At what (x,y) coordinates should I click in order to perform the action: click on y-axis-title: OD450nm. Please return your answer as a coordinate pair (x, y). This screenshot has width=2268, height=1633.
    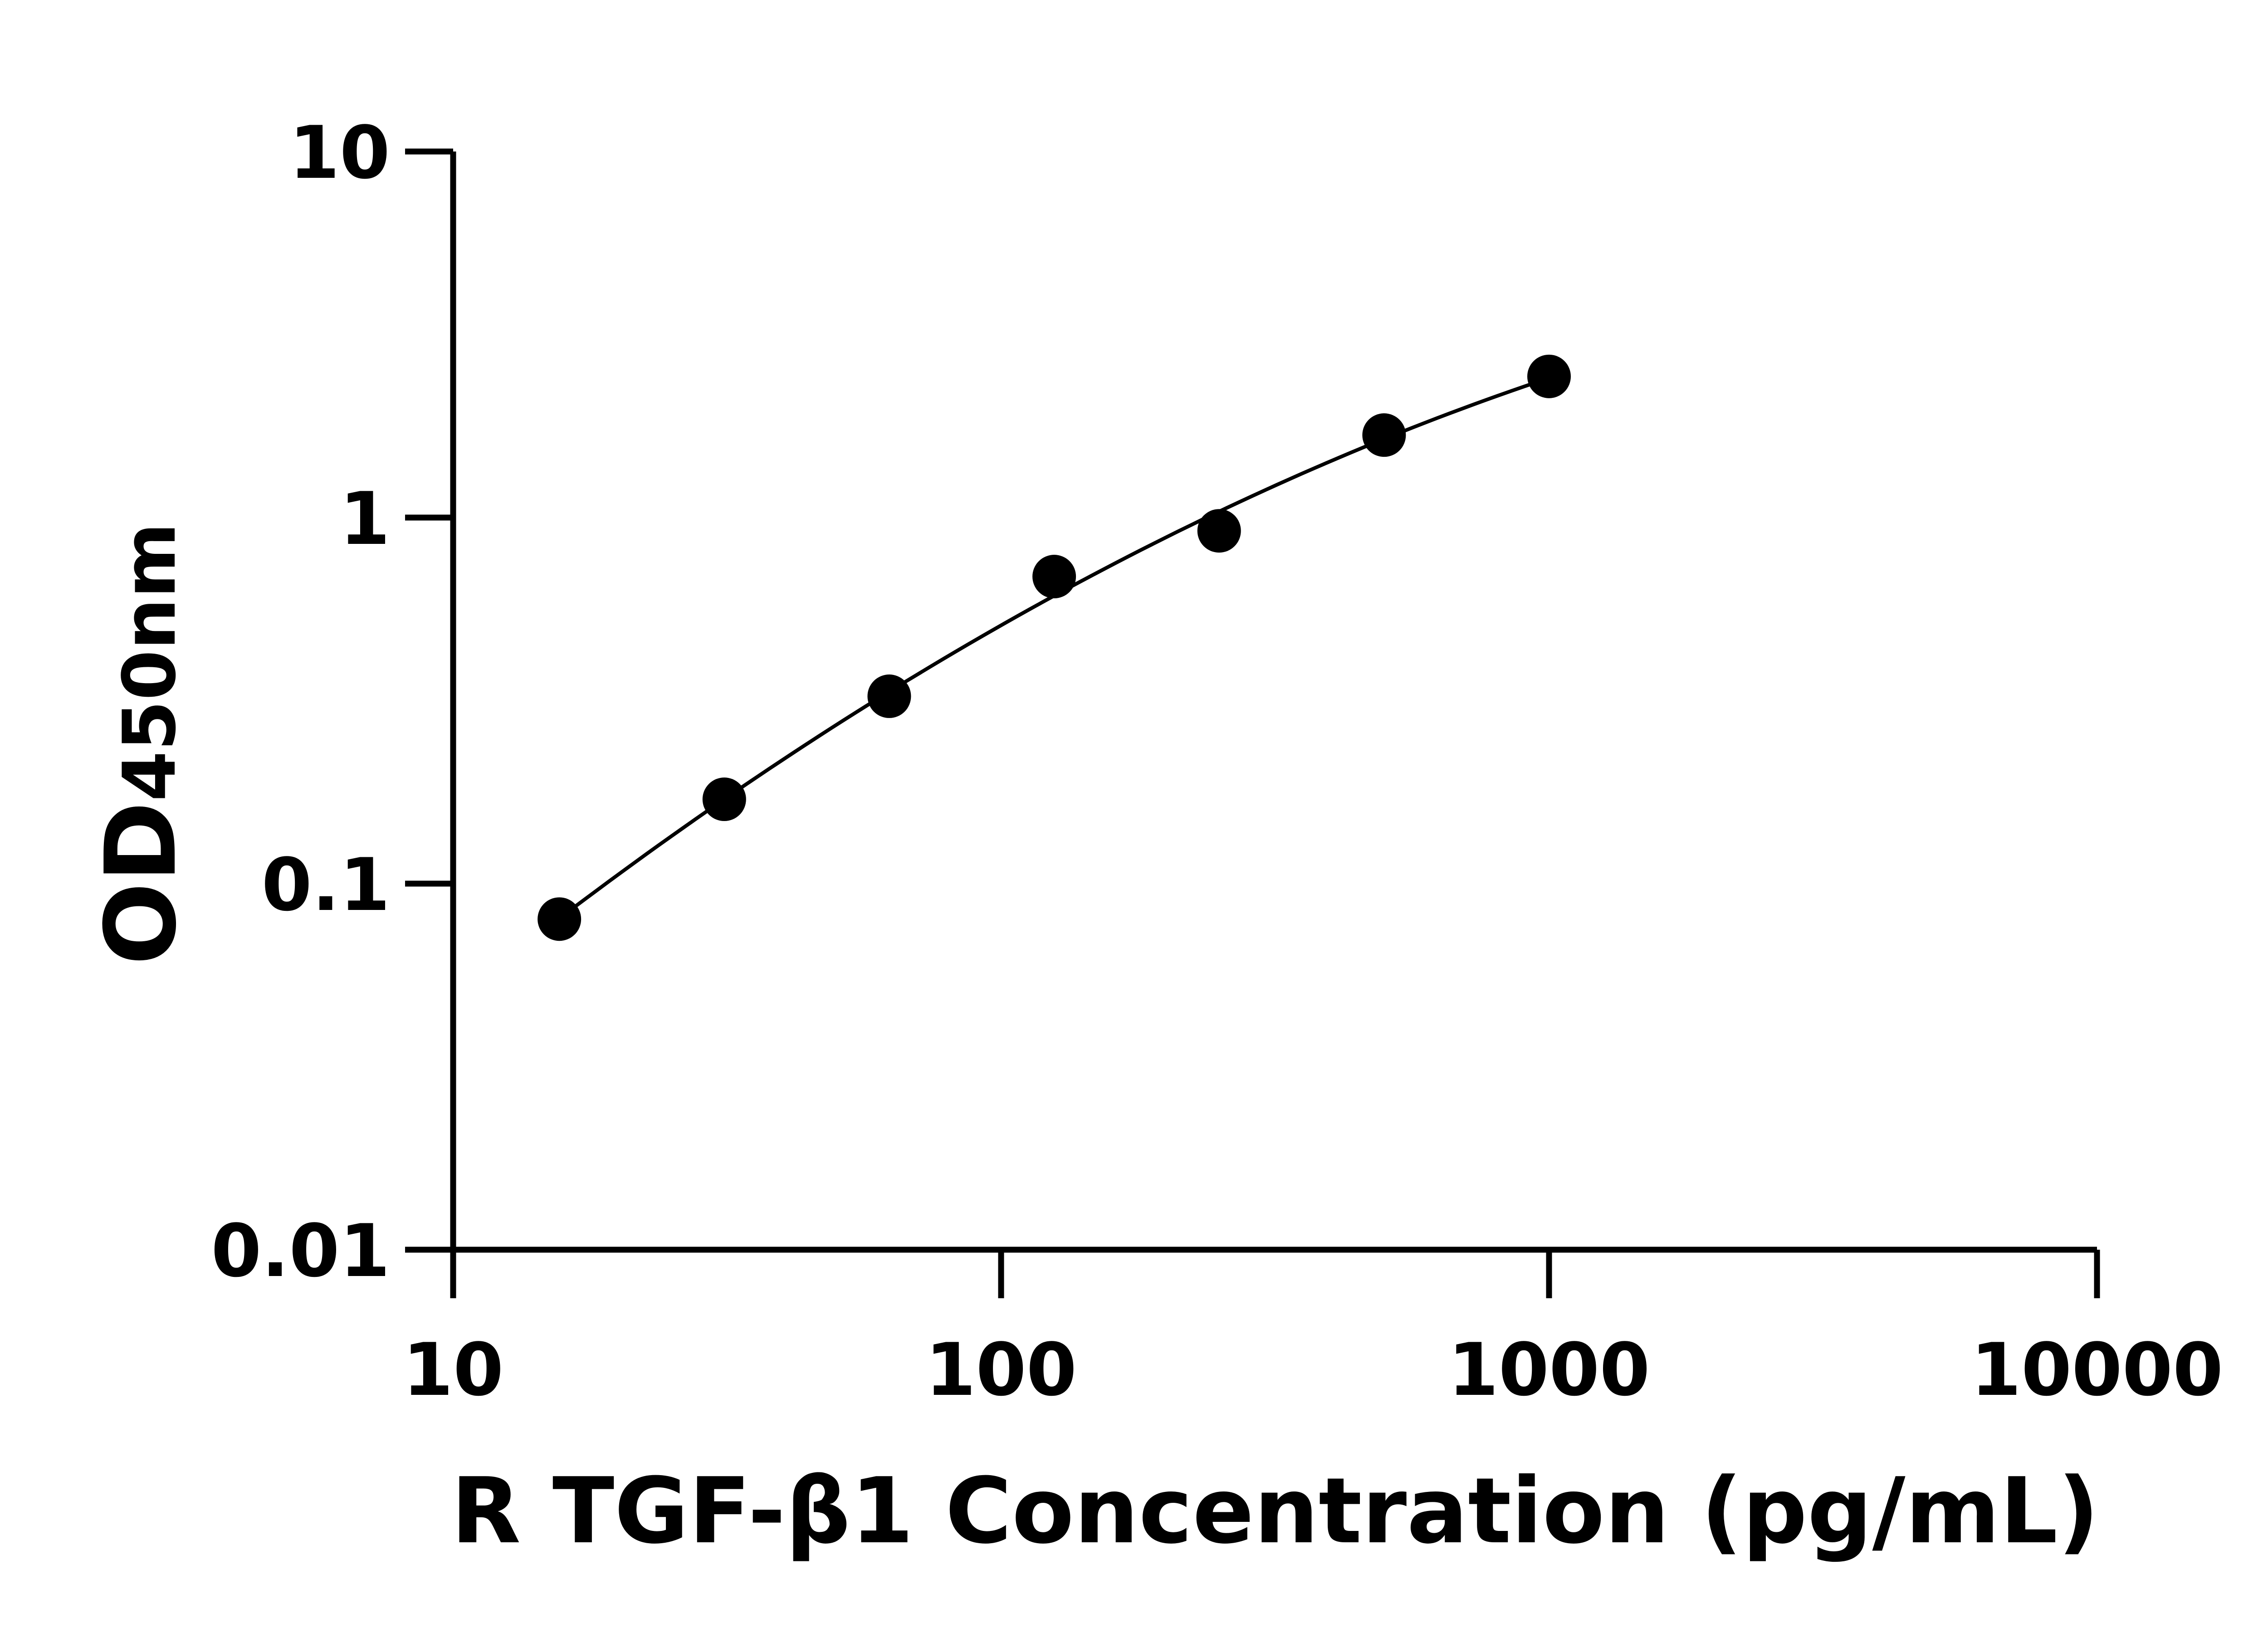
    Looking at the image, I should click on (141, 744).